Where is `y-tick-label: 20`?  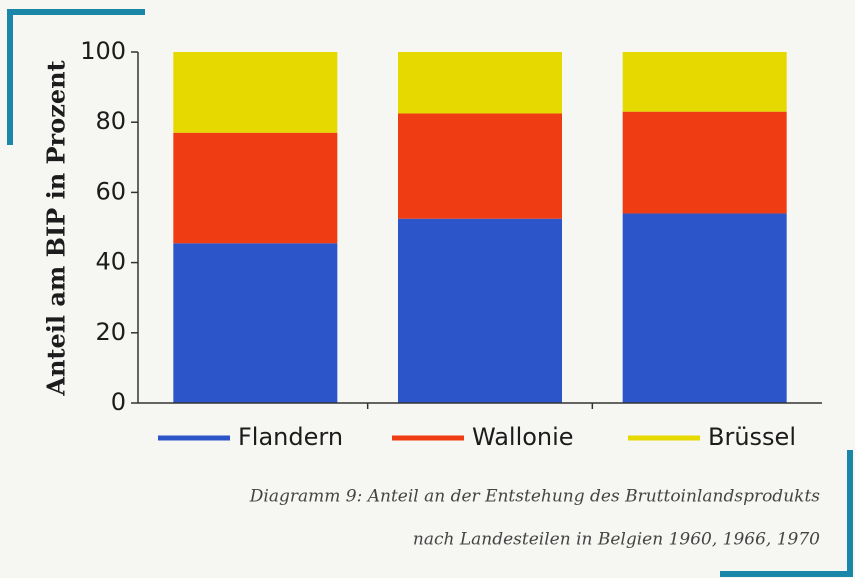
y-tick-label: 20 is located at coordinates (110, 332).